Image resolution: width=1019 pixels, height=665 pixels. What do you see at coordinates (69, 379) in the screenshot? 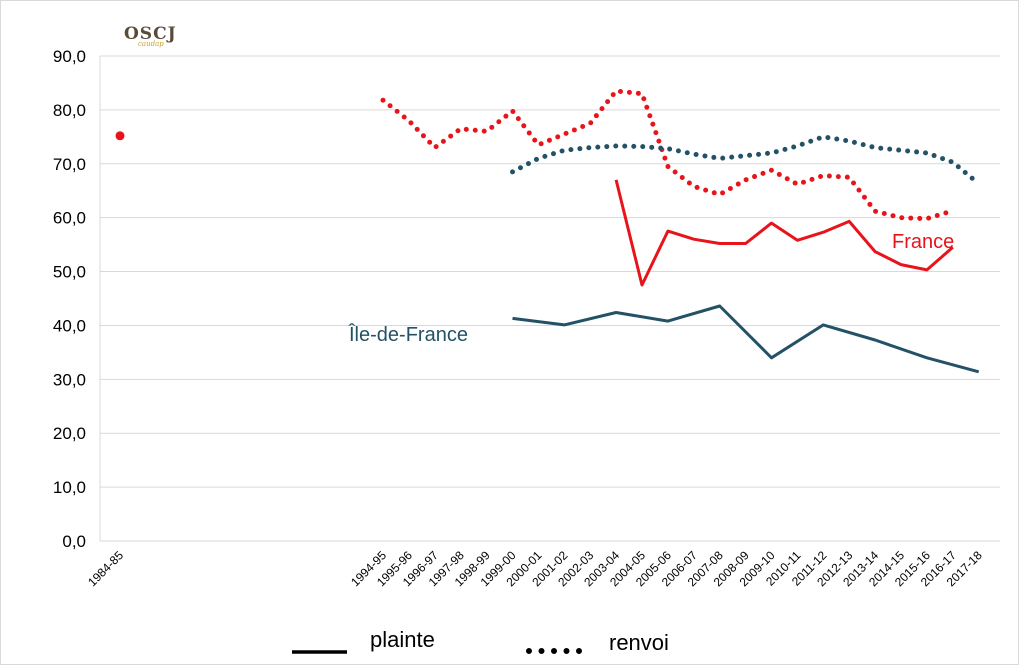
I see `y-tick-label: 30,0` at bounding box center [69, 379].